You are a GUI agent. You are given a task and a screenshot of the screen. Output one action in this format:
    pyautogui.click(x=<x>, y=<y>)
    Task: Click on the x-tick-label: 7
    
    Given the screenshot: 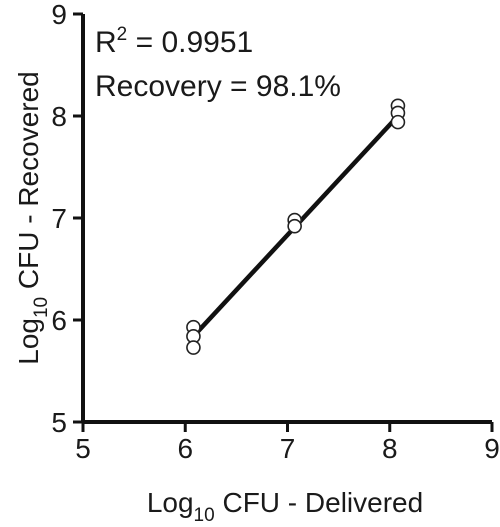 What is the action you would take?
    pyautogui.click(x=288, y=448)
    